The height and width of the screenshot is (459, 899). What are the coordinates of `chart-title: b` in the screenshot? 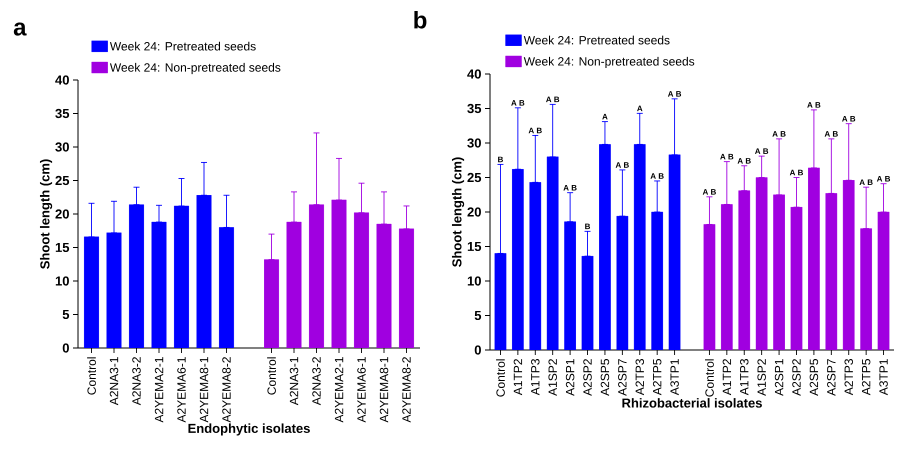 It's located at (420, 19).